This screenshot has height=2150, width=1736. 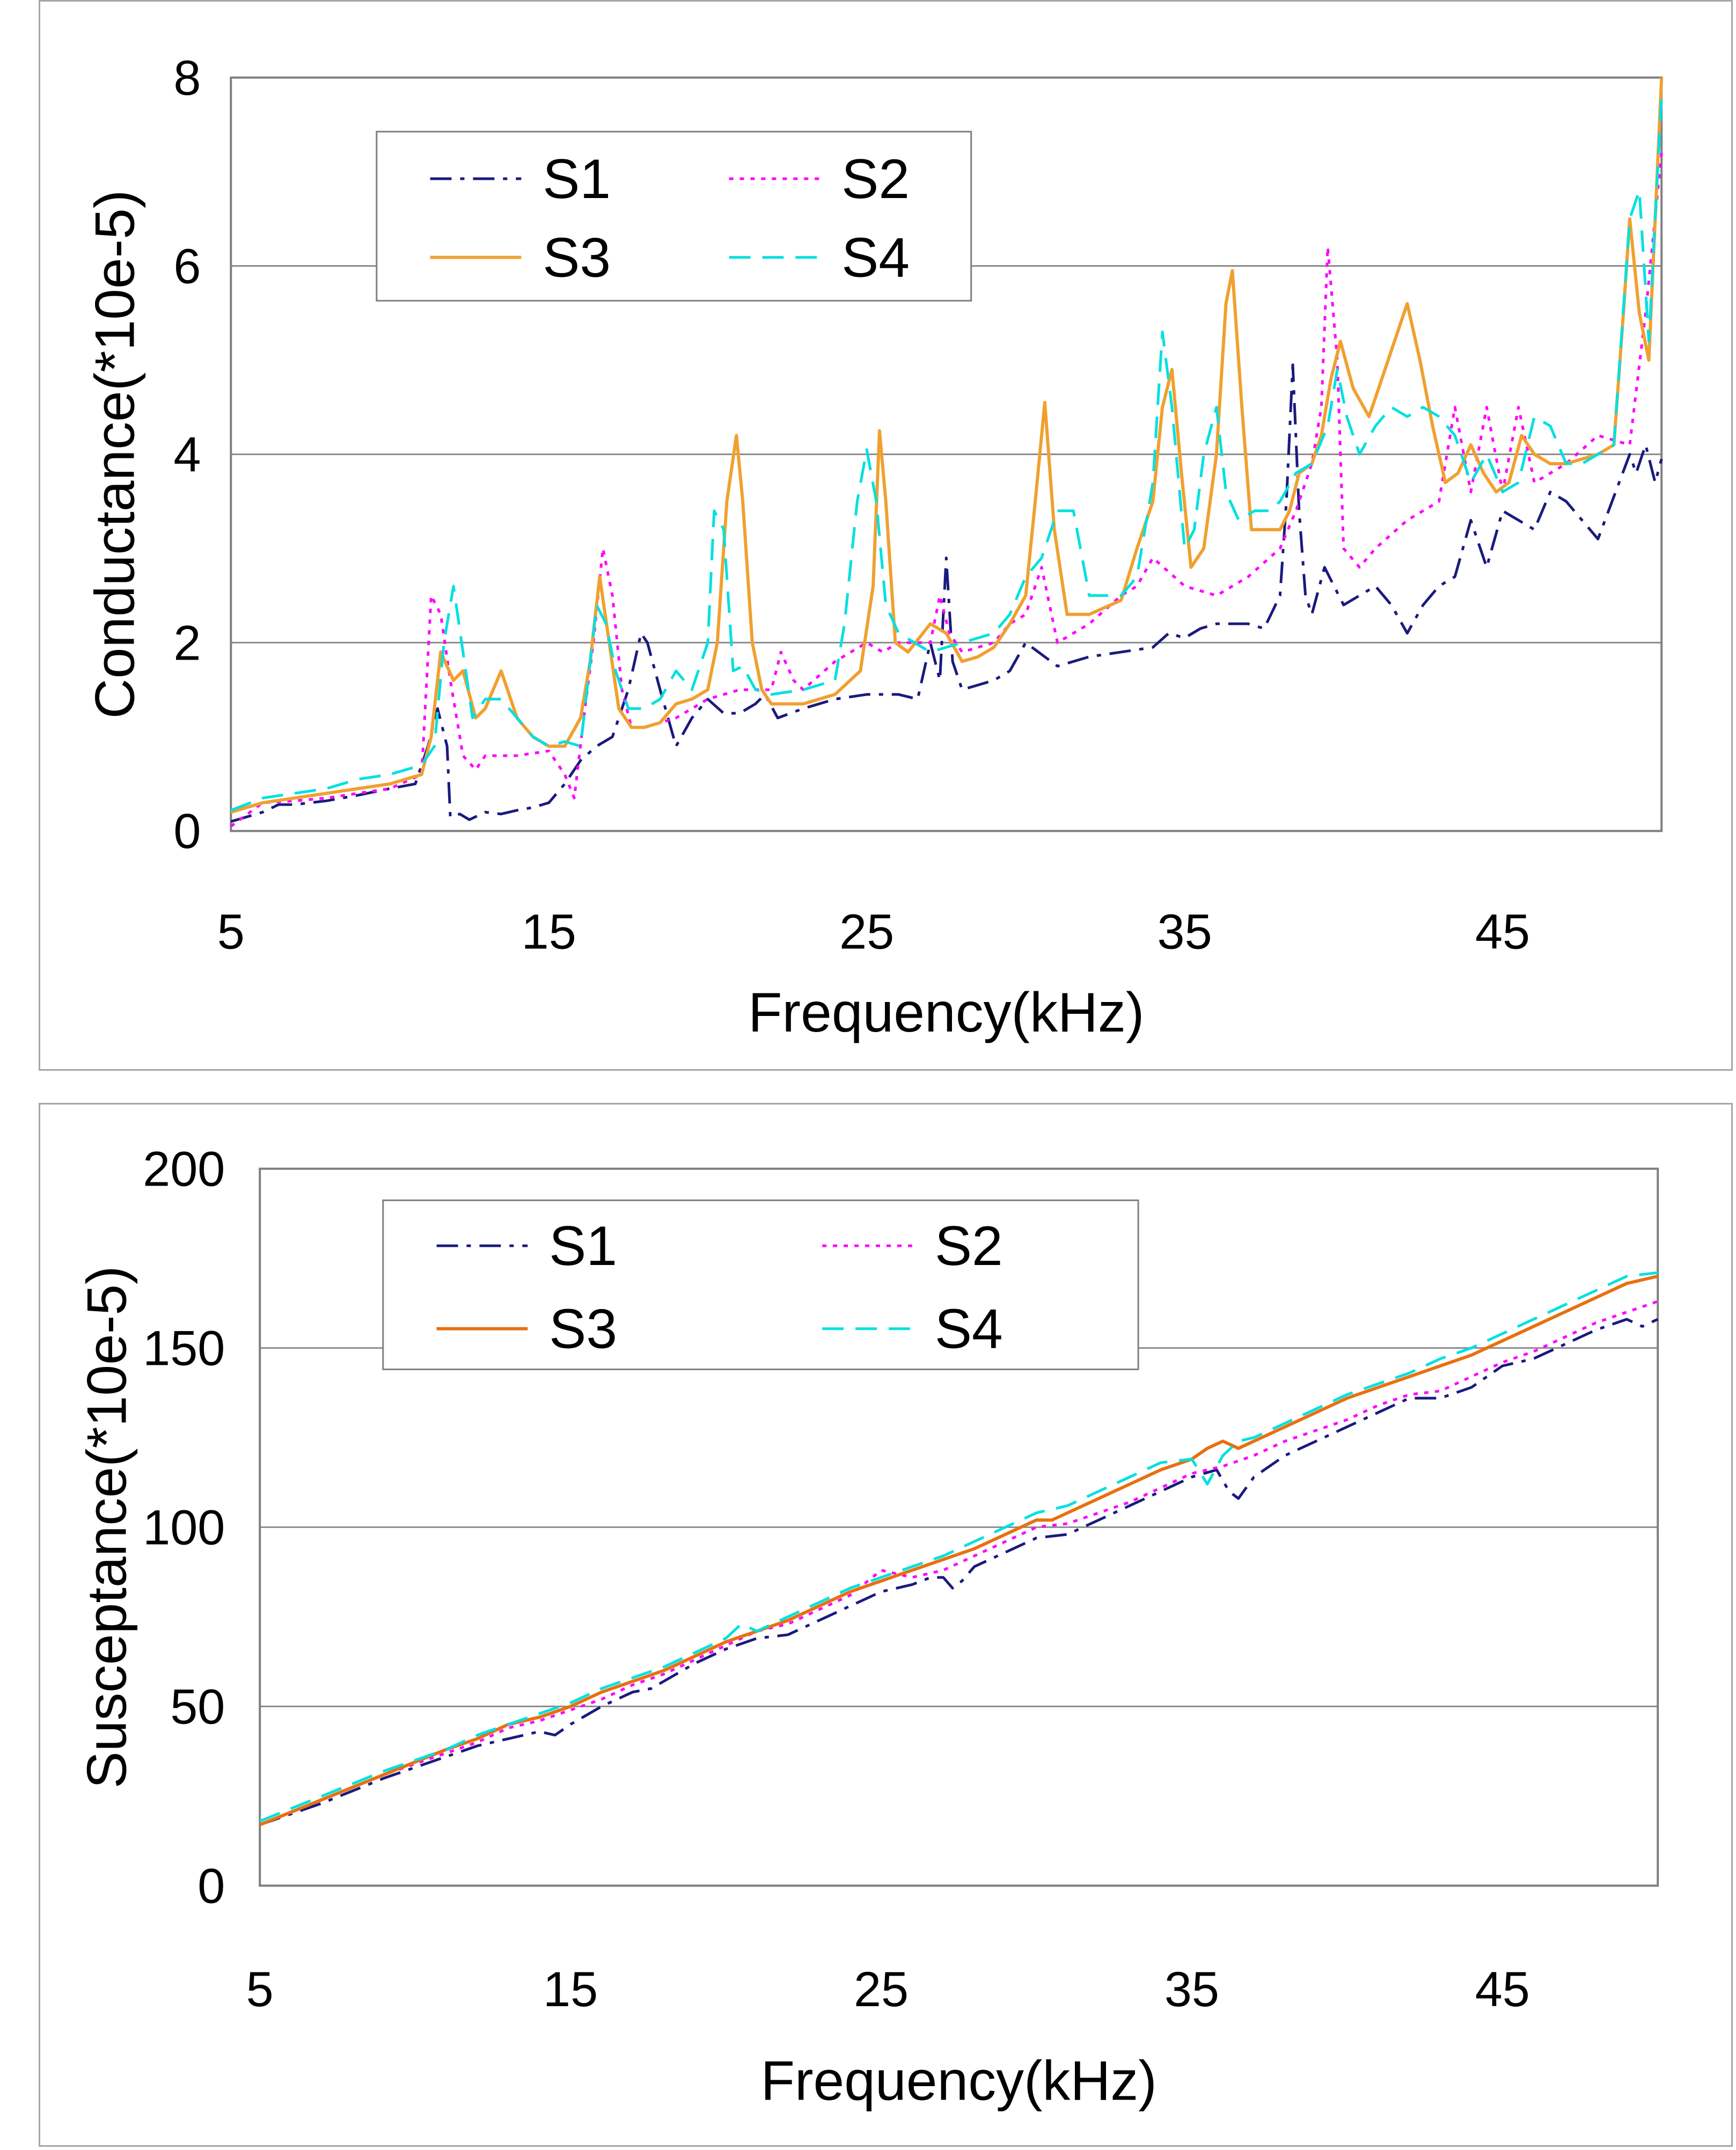 I want to click on y-tick-label: 200, so click(x=184, y=1169).